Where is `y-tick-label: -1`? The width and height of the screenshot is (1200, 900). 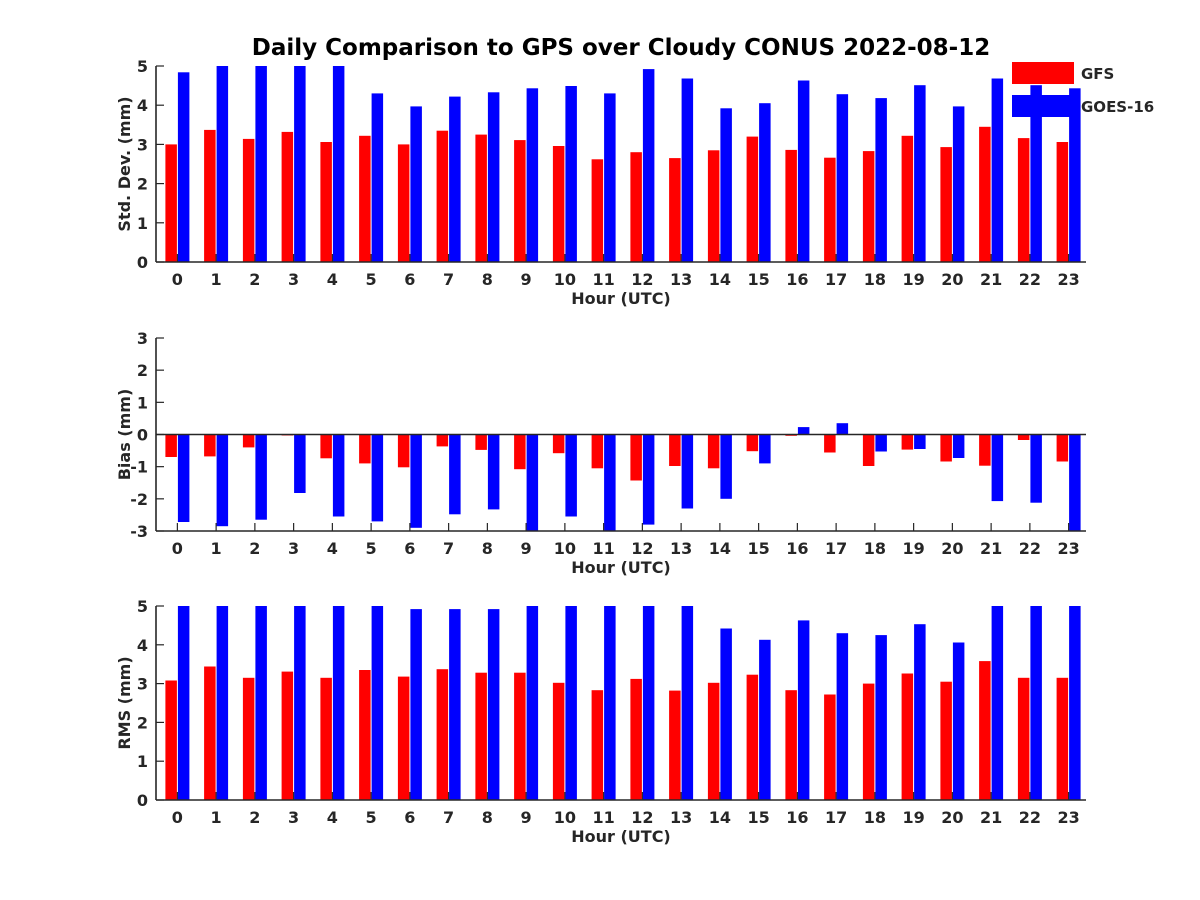
y-tick-label: -1 is located at coordinates (139, 467).